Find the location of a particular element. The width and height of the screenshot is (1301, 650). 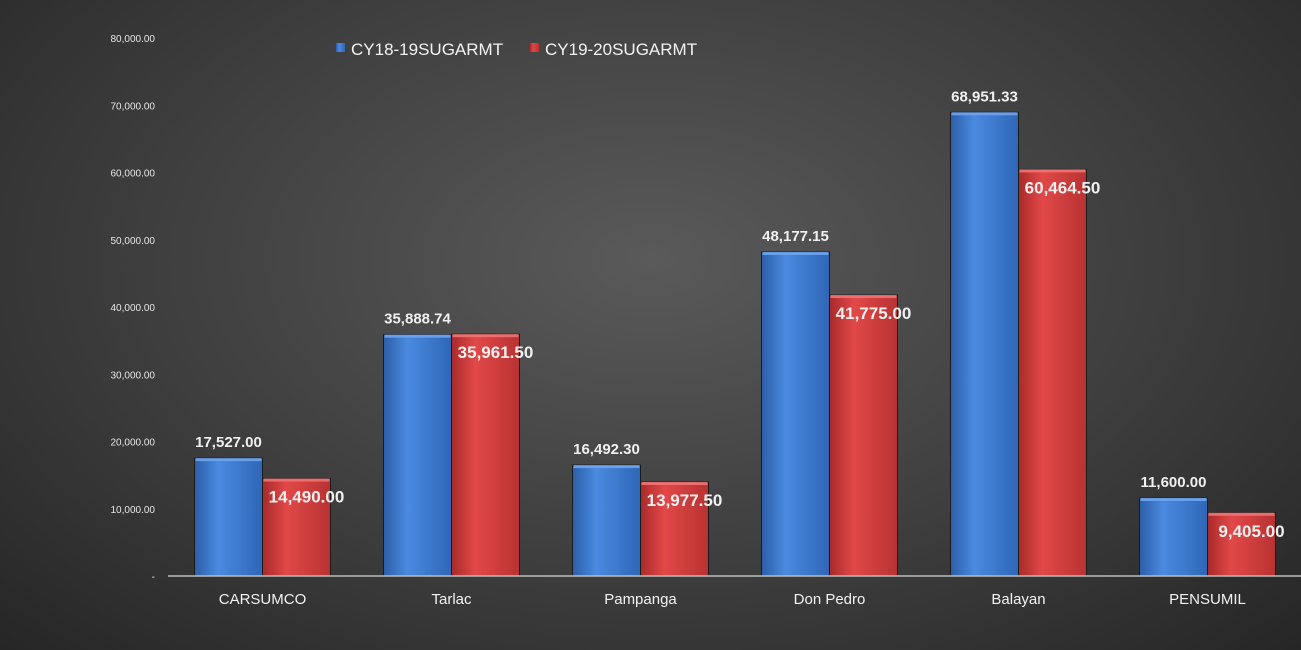

y-tick-label: 70,000.00 is located at coordinates (133, 106).